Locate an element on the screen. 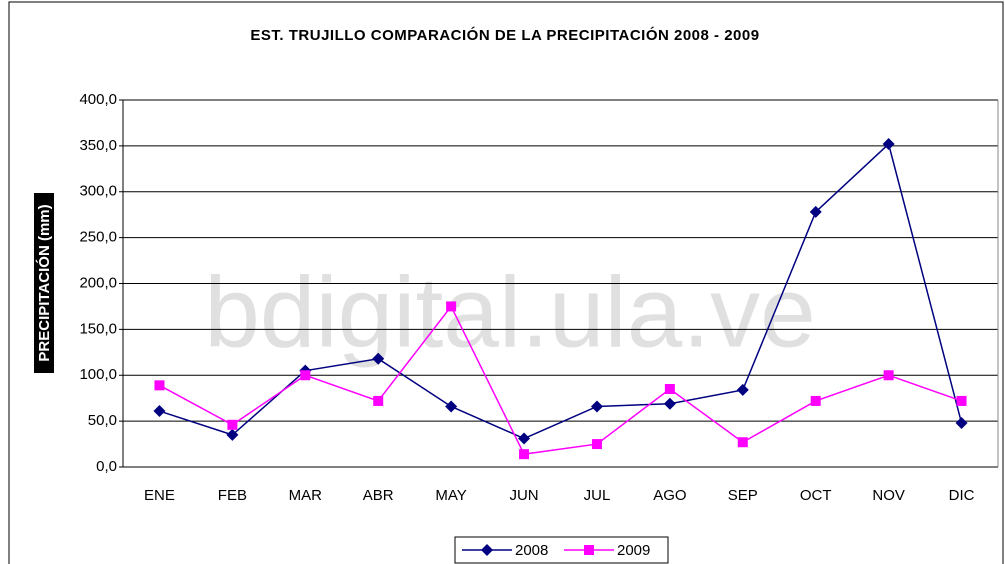 Image resolution: width=1005 pixels, height=564 pixels. y-tick-label: 150,0 is located at coordinates (98, 328).